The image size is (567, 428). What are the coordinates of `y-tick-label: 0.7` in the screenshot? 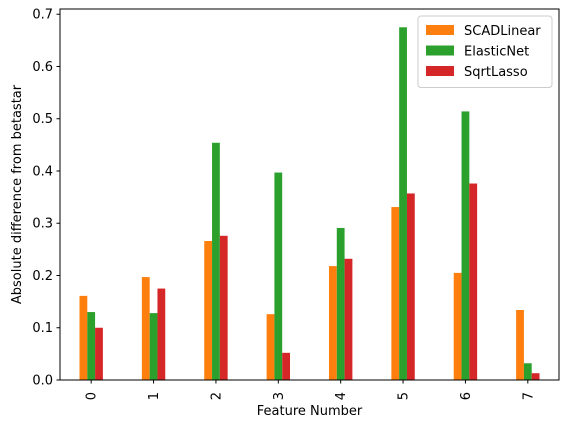 It's located at (42, 15).